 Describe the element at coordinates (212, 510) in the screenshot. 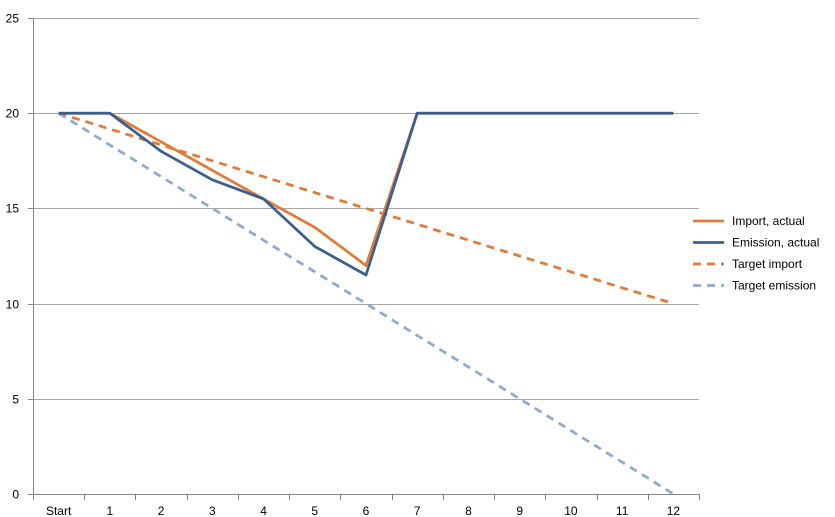

I see `x-tick-label: 3` at that location.